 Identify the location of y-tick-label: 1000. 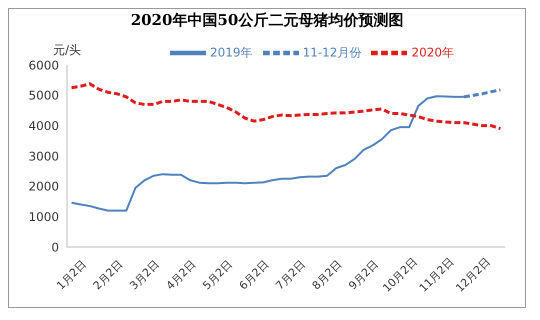
(43, 217).